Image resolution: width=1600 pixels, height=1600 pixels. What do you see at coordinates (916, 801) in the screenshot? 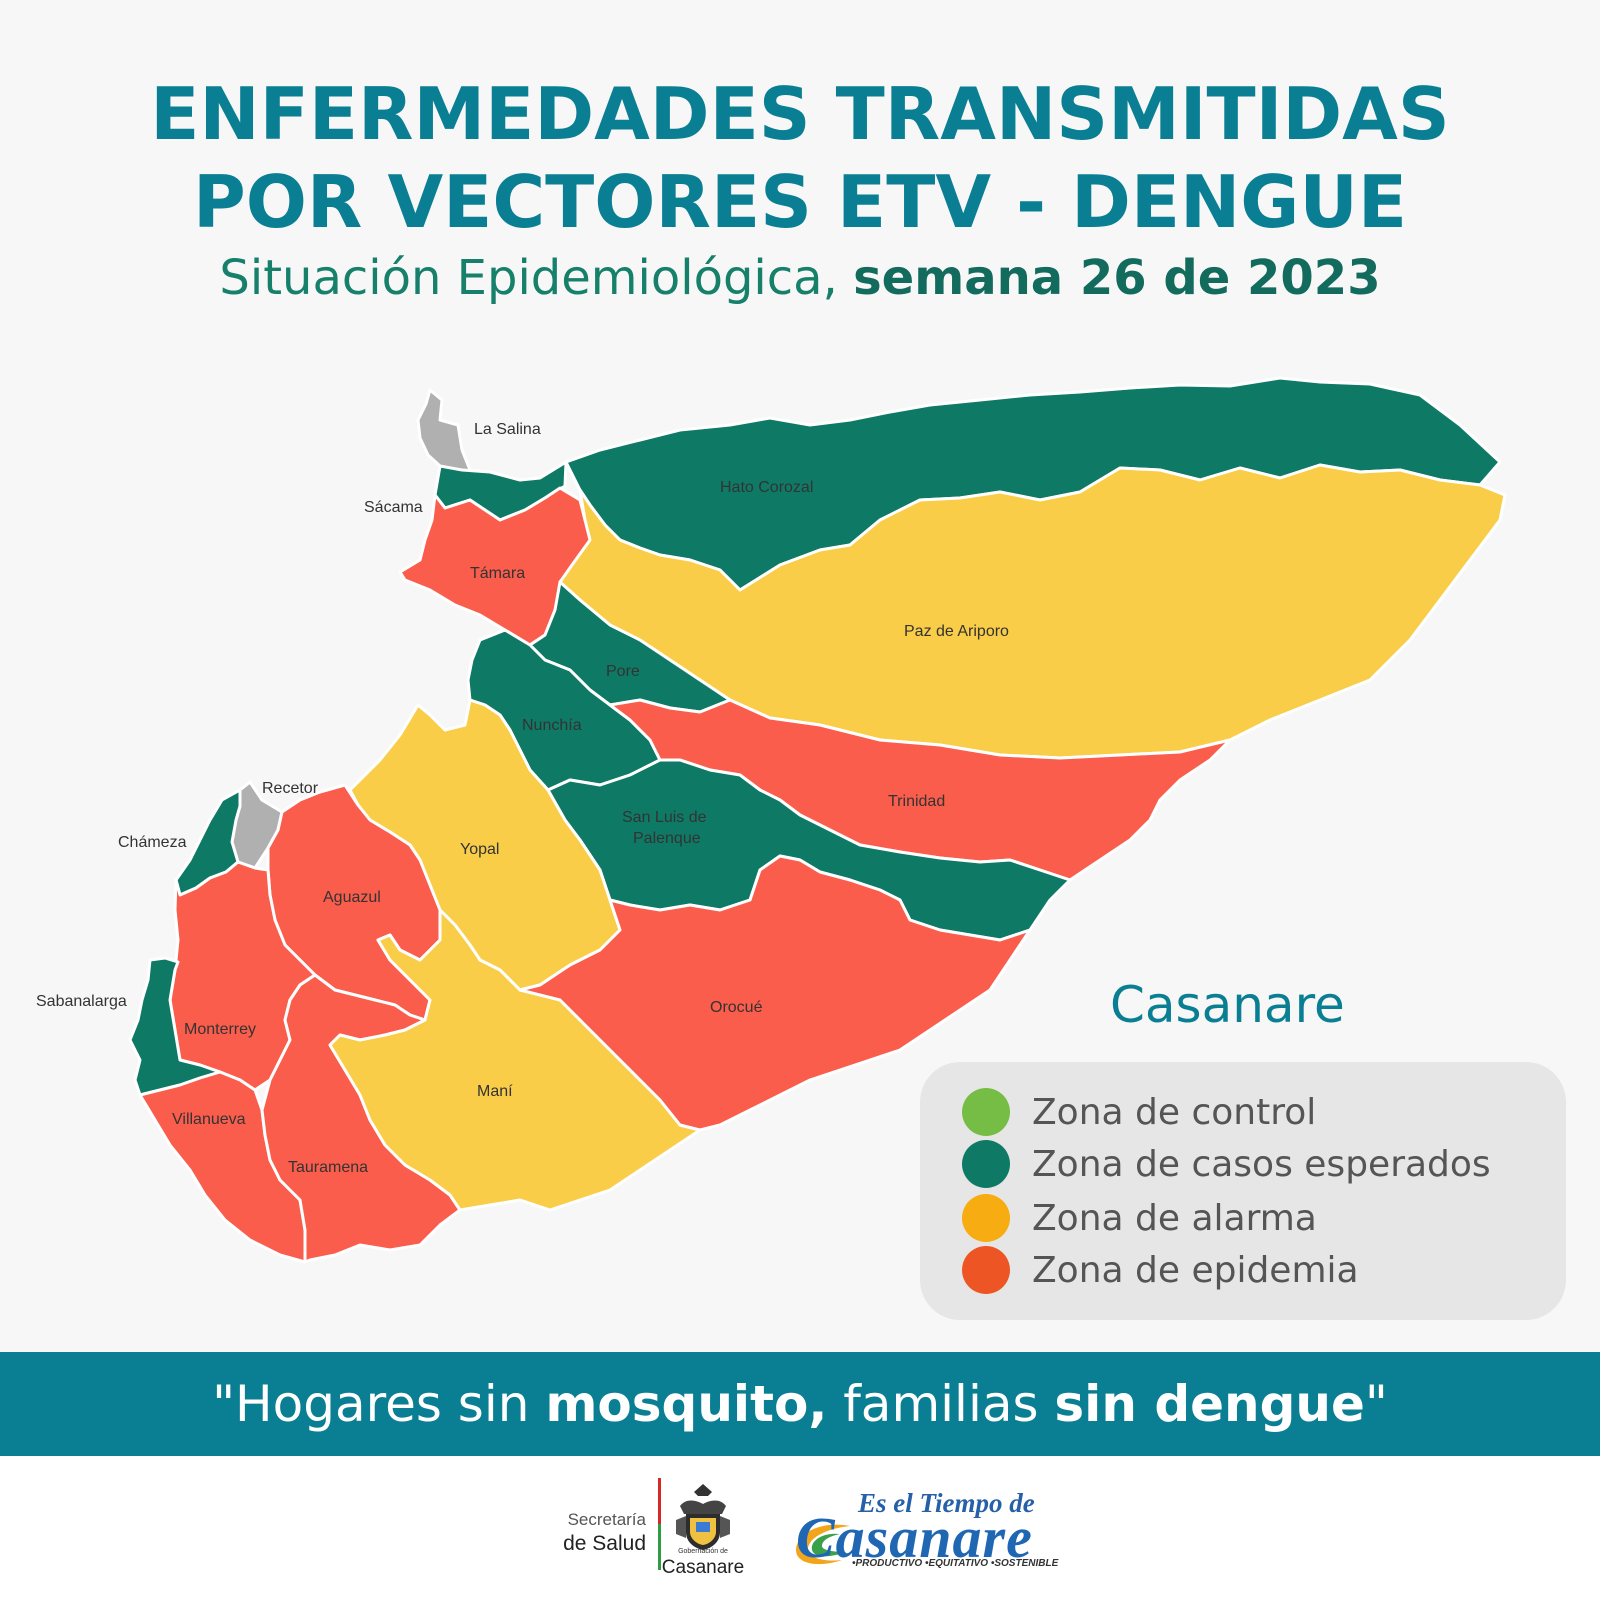
I see `label-trinidad: Trinidad` at bounding box center [916, 801].